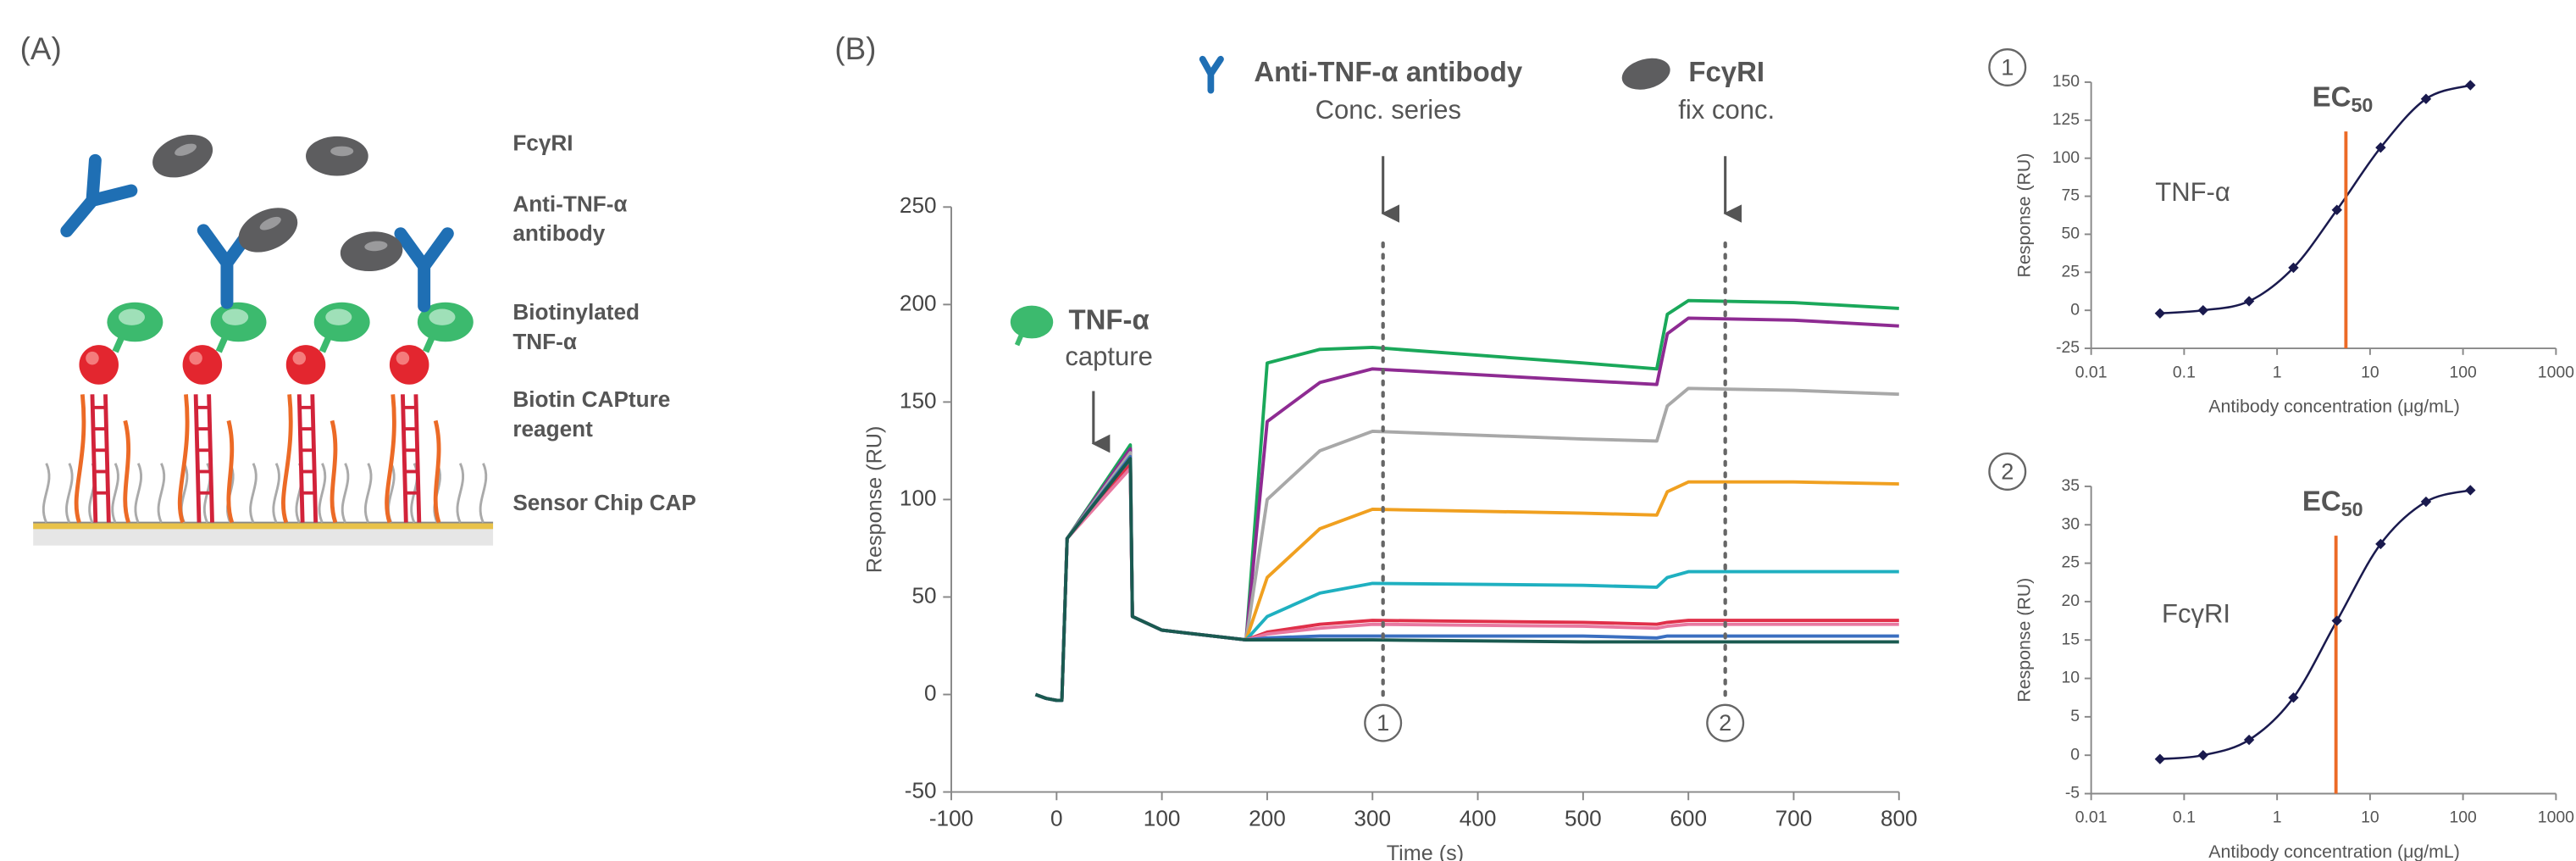  Describe the element at coordinates (1725, 722) in the screenshot. I see `reference-label: 2` at that location.